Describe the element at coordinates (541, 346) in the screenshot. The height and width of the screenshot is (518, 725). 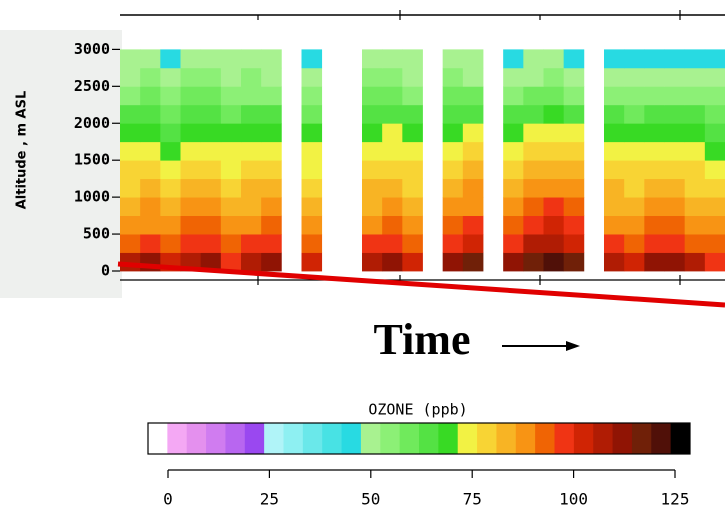
I see `time-arrow` at that location.